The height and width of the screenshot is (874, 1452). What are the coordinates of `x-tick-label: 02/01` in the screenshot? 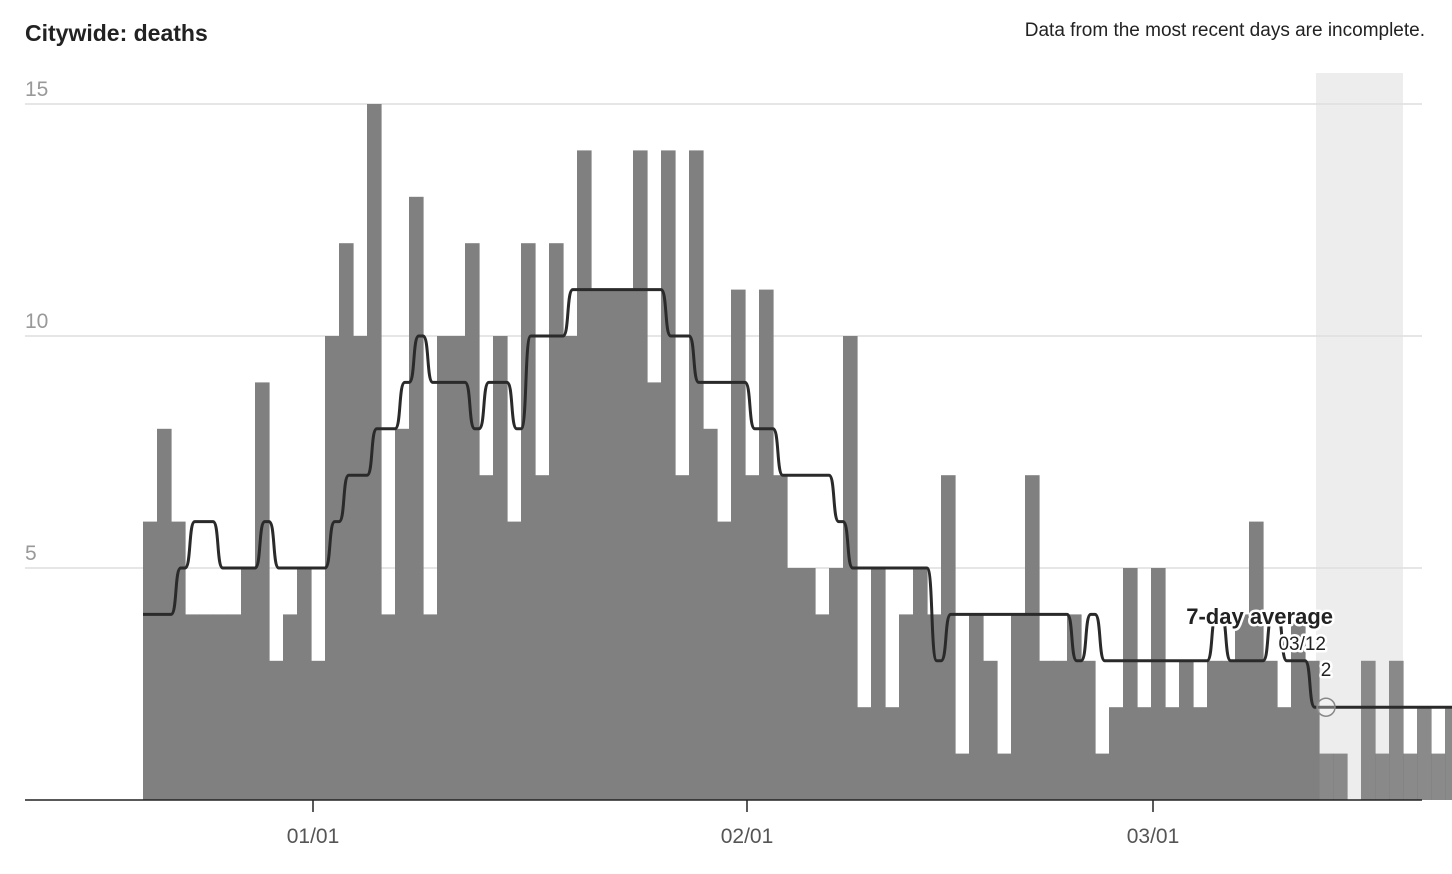 It's located at (747, 836).